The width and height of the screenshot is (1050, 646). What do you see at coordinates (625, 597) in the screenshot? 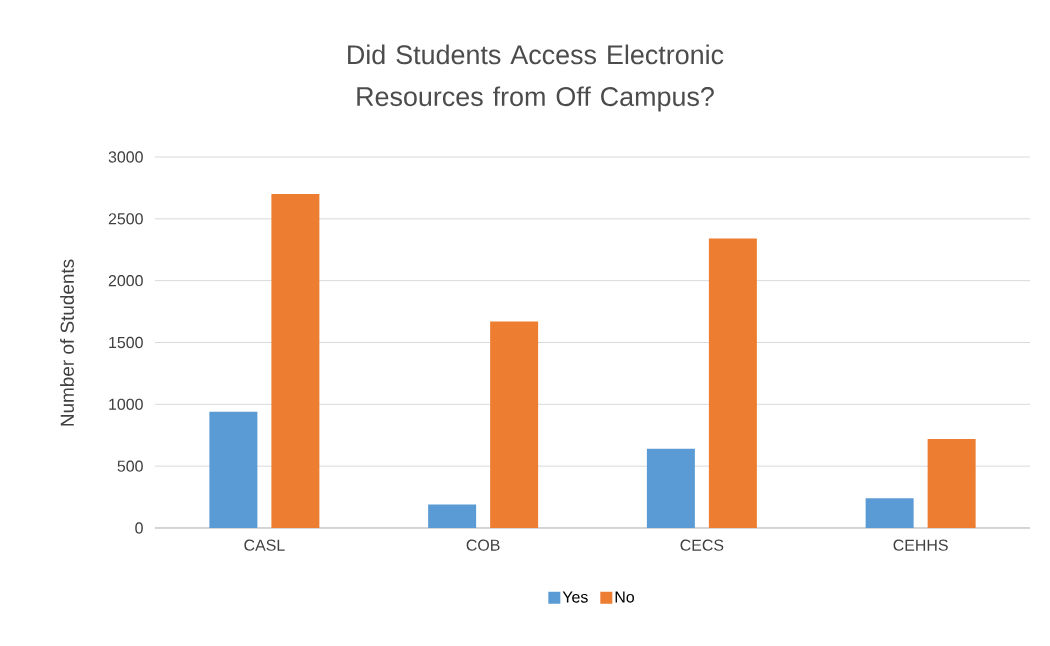
I see `legend-label: No` at bounding box center [625, 597].